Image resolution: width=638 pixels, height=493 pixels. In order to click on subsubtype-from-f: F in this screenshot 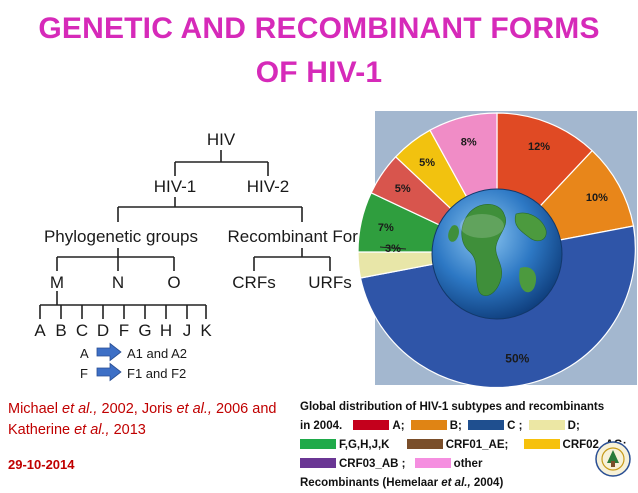, I will do `click(84, 373)`.